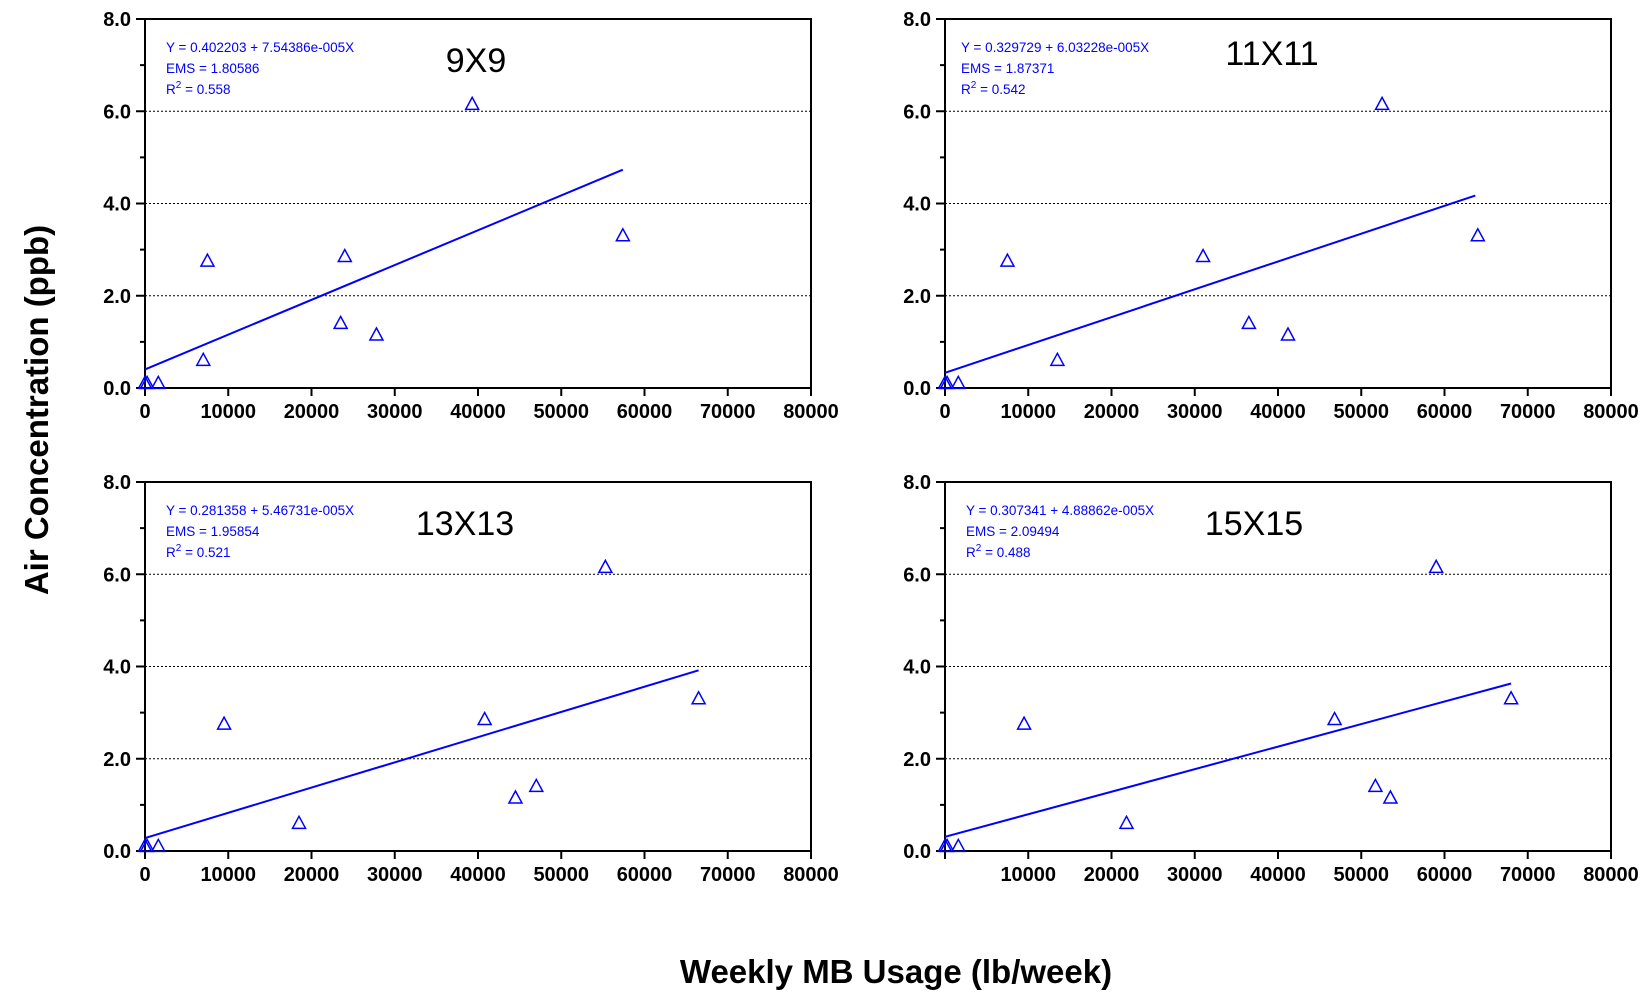  Describe the element at coordinates (213, 531) in the screenshot. I see `fit-ems: EMS = 1.95854` at that location.